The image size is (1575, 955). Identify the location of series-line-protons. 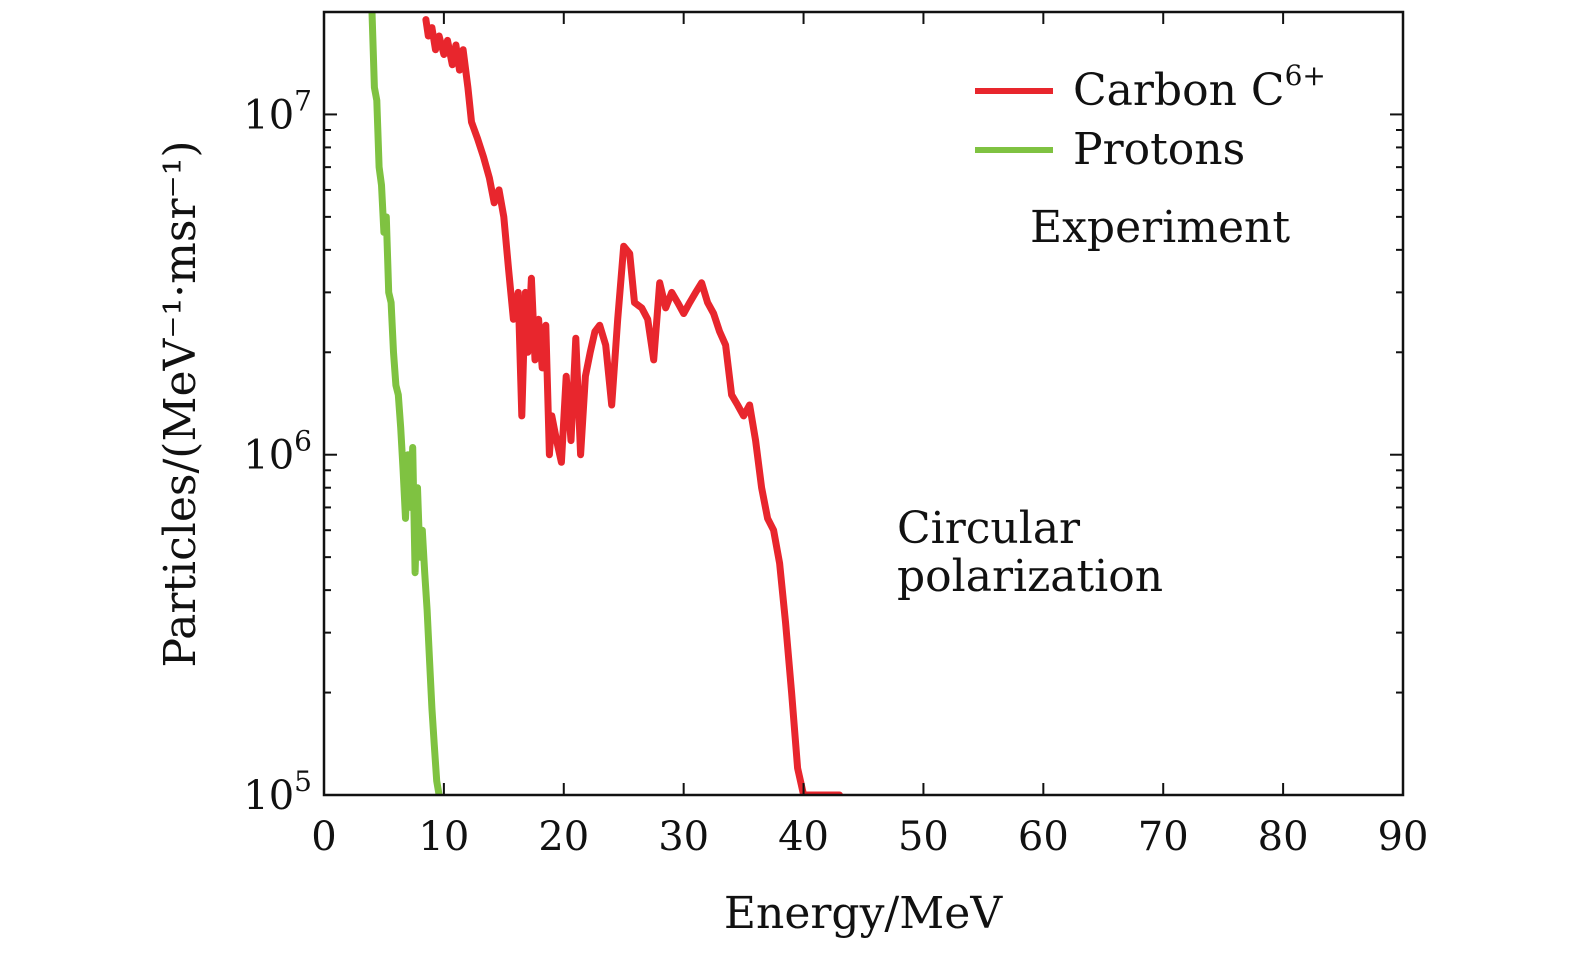
(405, 403).